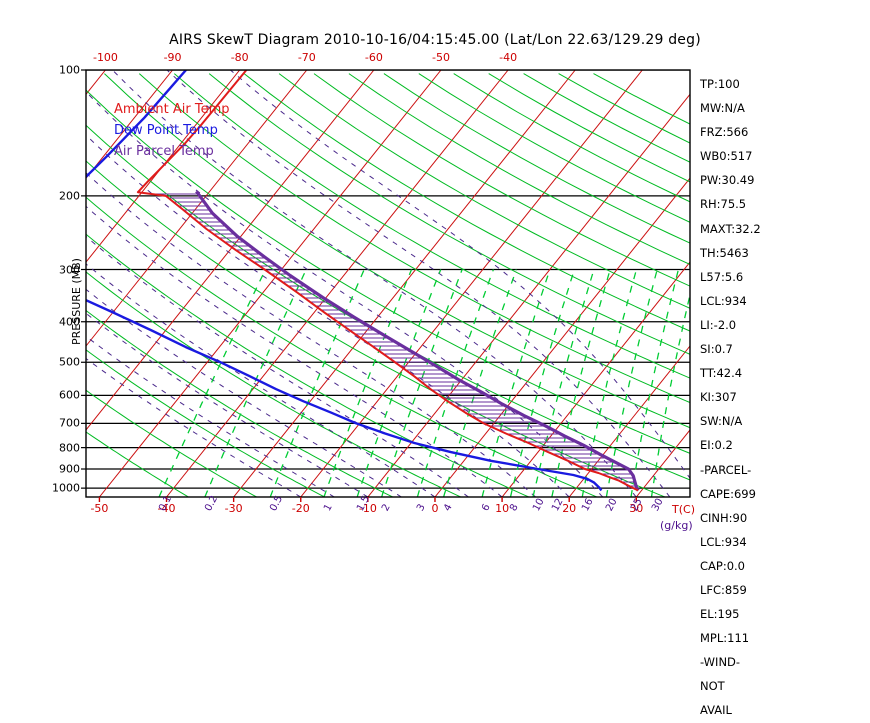  Describe the element at coordinates (724, 252) in the screenshot. I see `index-item: TH:5463` at that location.